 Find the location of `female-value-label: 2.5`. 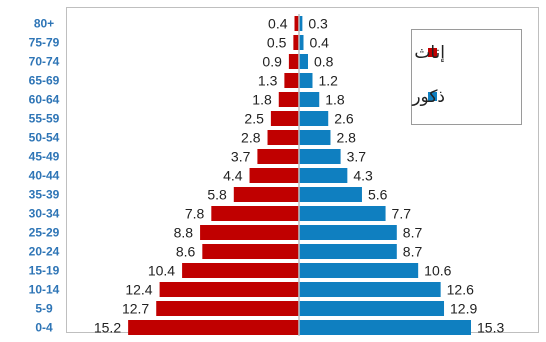

female-value-label: 2.5 is located at coordinates (254, 119).